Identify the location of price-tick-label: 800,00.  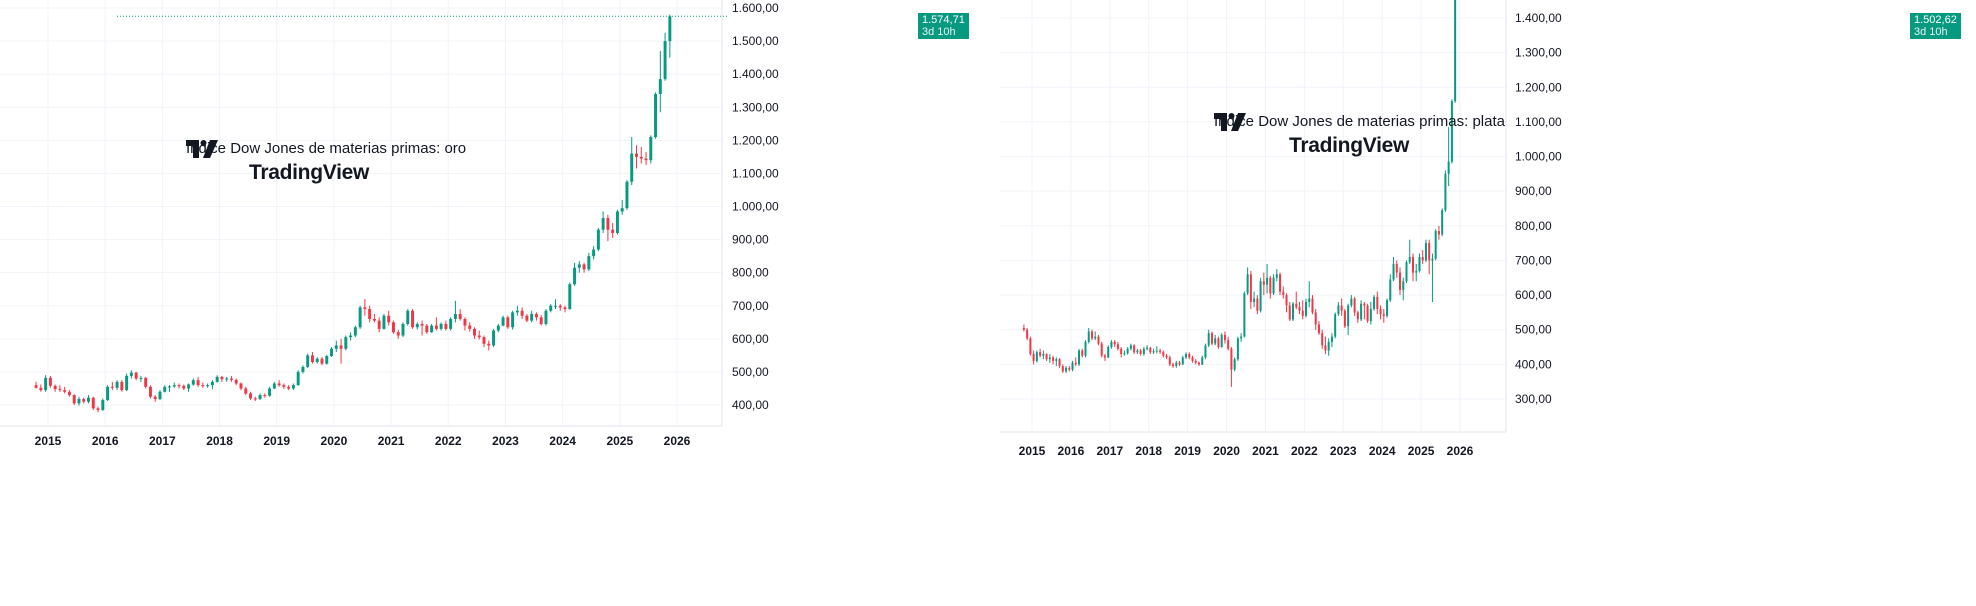
(750, 273).